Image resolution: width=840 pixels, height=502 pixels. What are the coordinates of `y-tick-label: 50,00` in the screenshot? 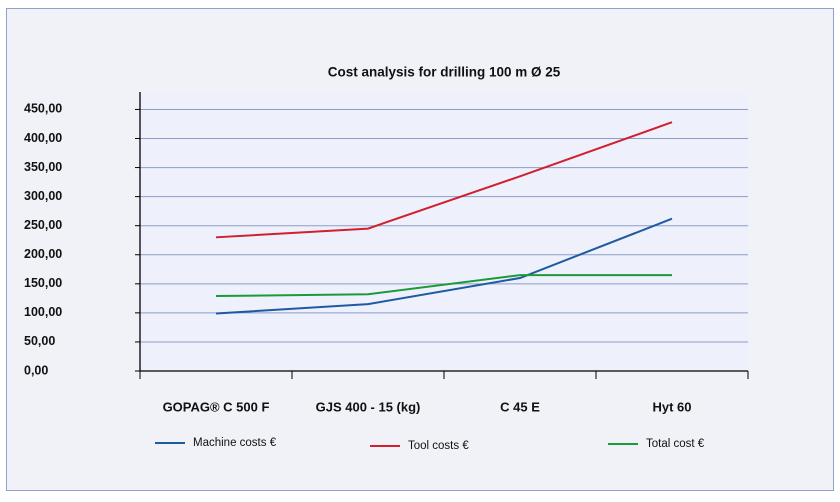 It's located at (39, 341).